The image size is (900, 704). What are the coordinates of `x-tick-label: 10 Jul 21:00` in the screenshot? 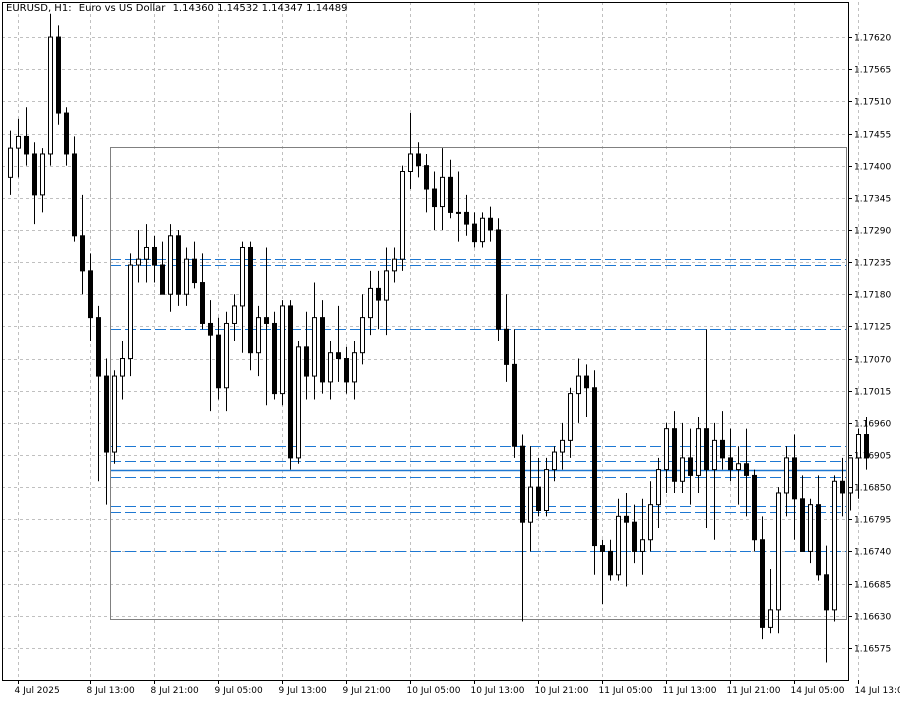 It's located at (562, 691).